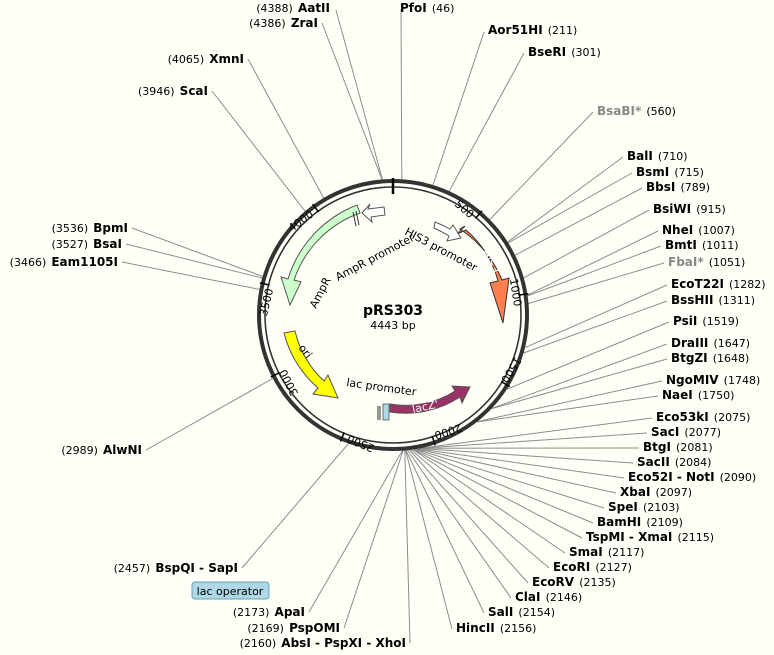 This screenshot has height=655, width=774. What do you see at coordinates (382, 387) in the screenshot?
I see `lac-promoter-label: lac promoter` at bounding box center [382, 387].